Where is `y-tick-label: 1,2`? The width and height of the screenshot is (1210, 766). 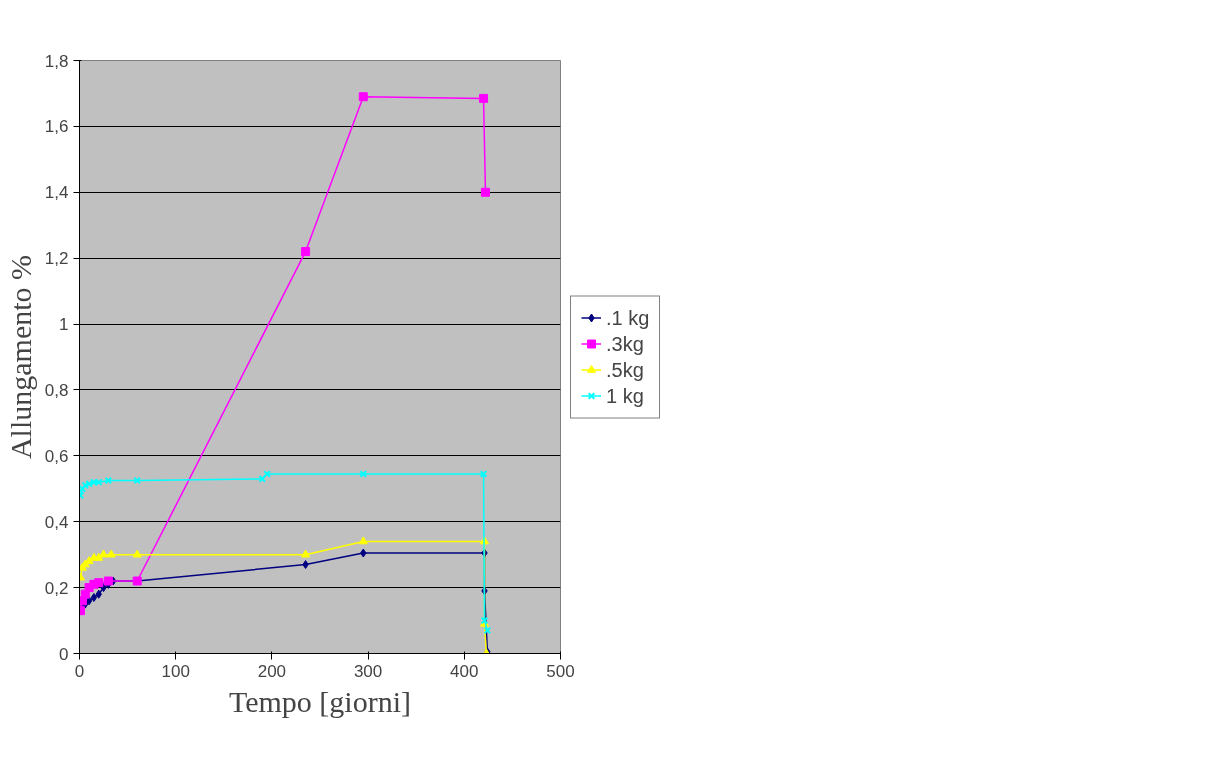
y-tick-label: 1,2 is located at coordinates (56, 259).